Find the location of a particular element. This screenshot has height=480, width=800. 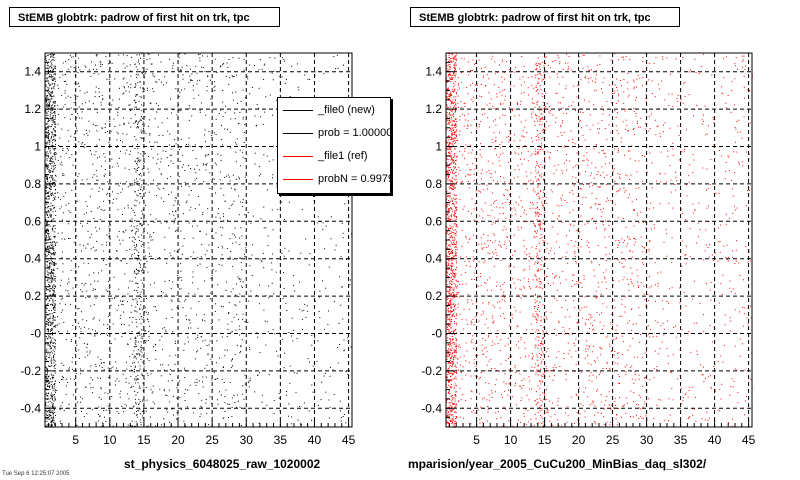

x-tick-label: 25 is located at coordinates (212, 440).